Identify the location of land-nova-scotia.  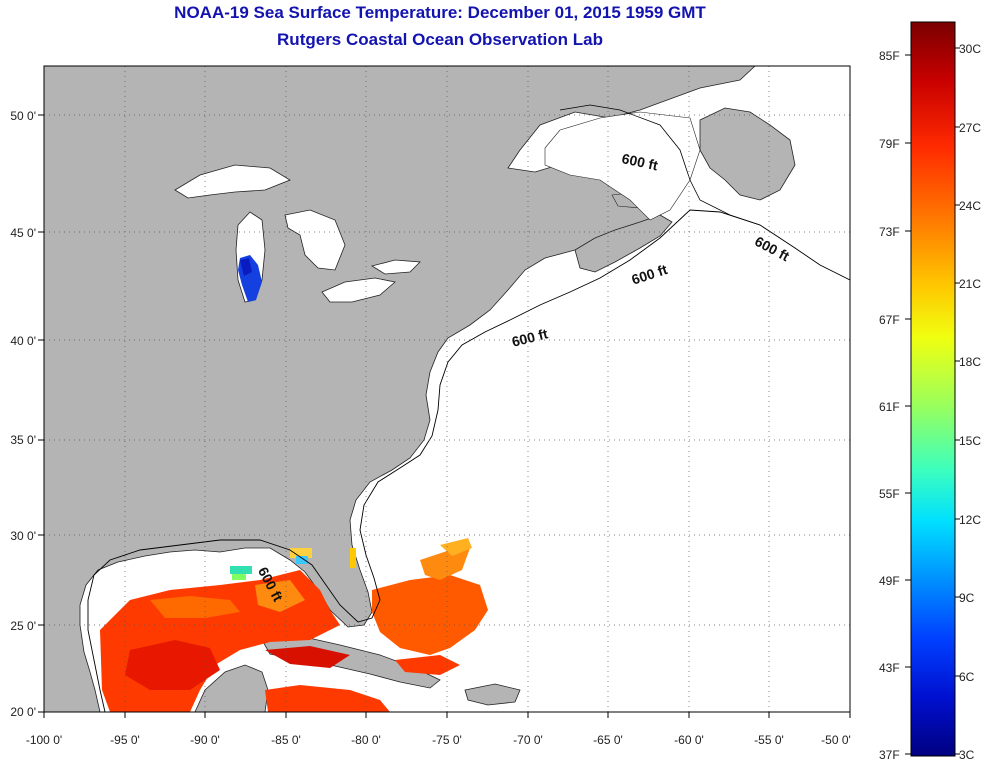
(623, 243).